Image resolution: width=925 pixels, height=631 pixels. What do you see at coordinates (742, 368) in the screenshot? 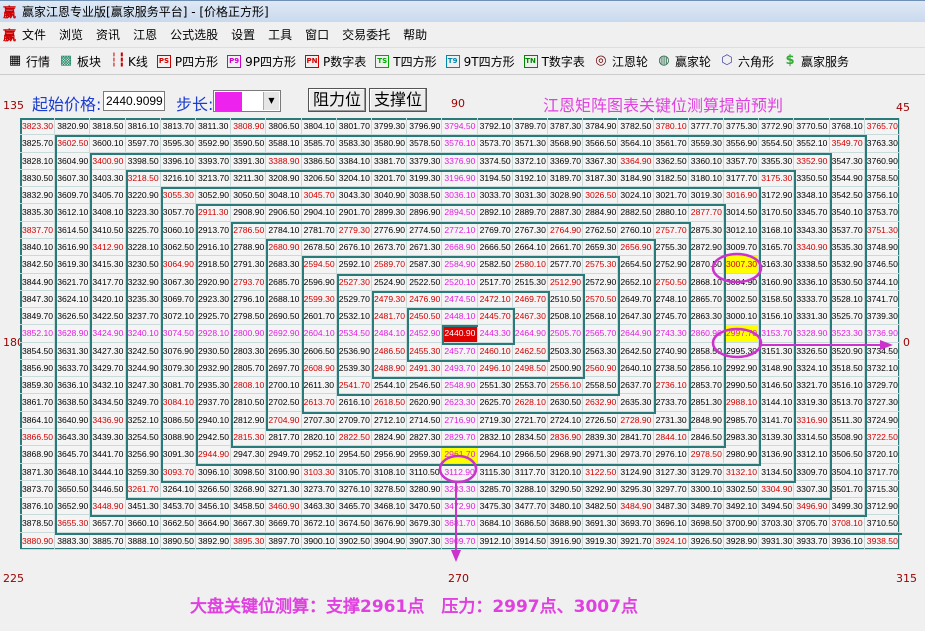
I see `grid-cell: 2992.90` at bounding box center [742, 368].